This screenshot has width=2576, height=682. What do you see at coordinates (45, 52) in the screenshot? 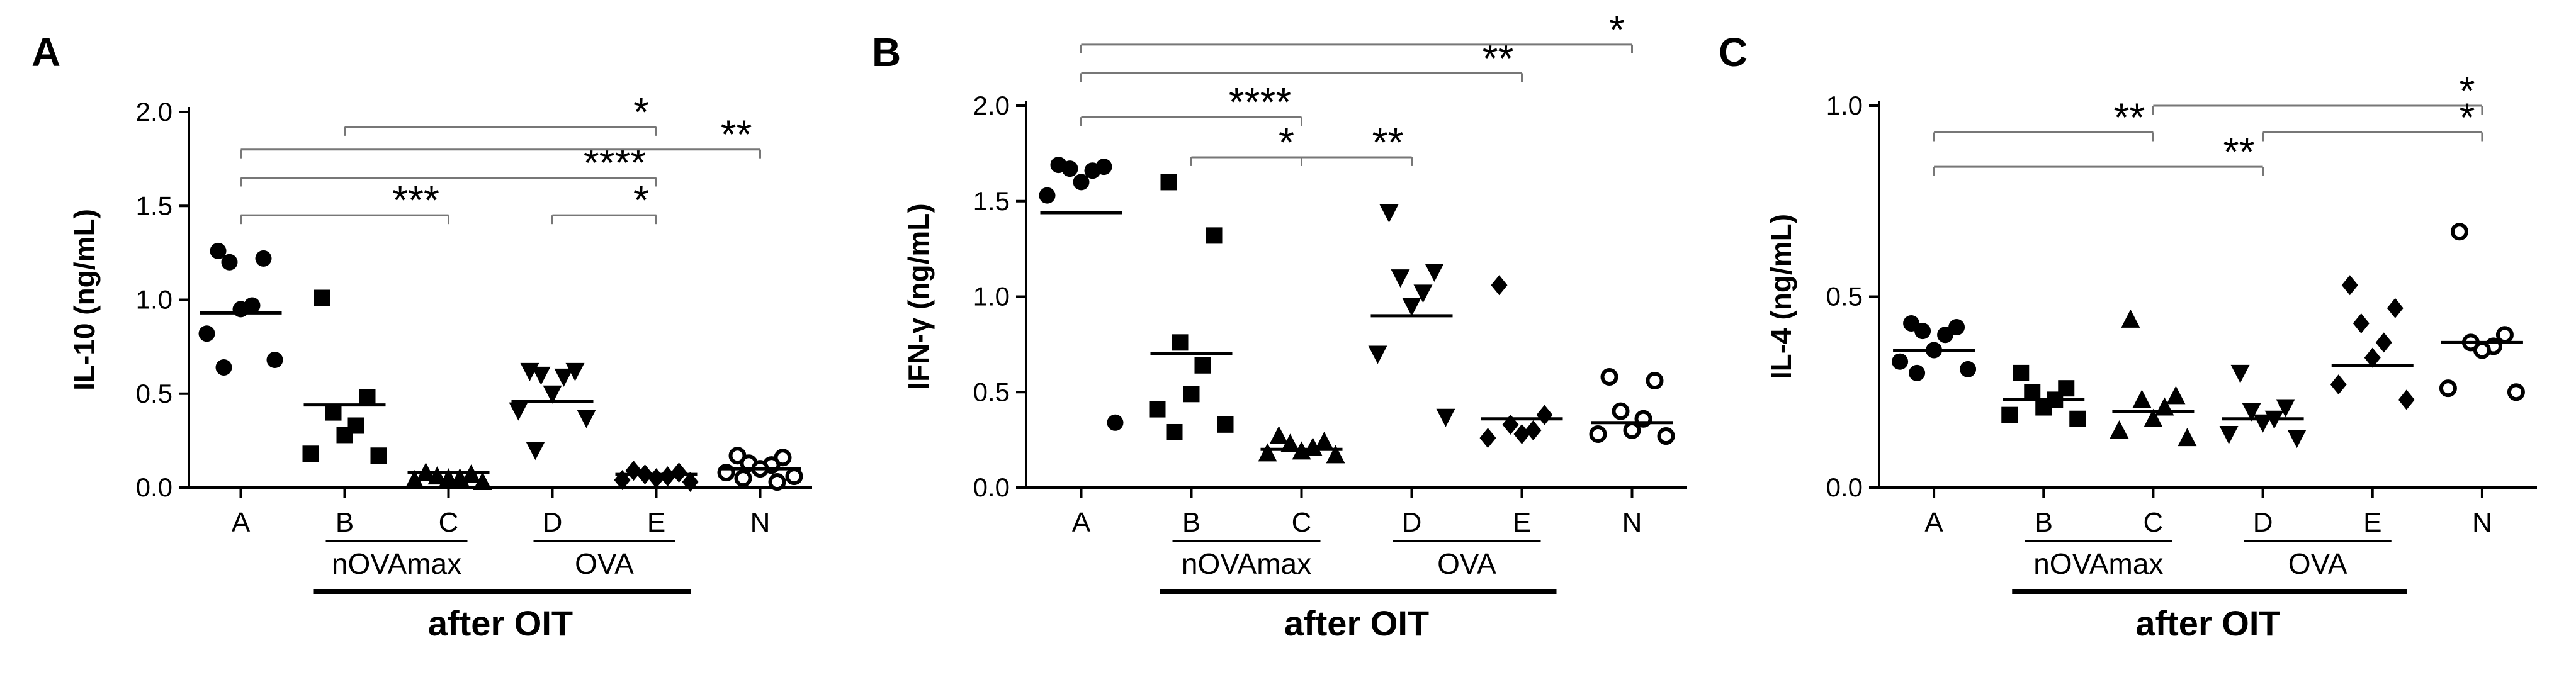
I see `panel-letter: A` at bounding box center [45, 52].